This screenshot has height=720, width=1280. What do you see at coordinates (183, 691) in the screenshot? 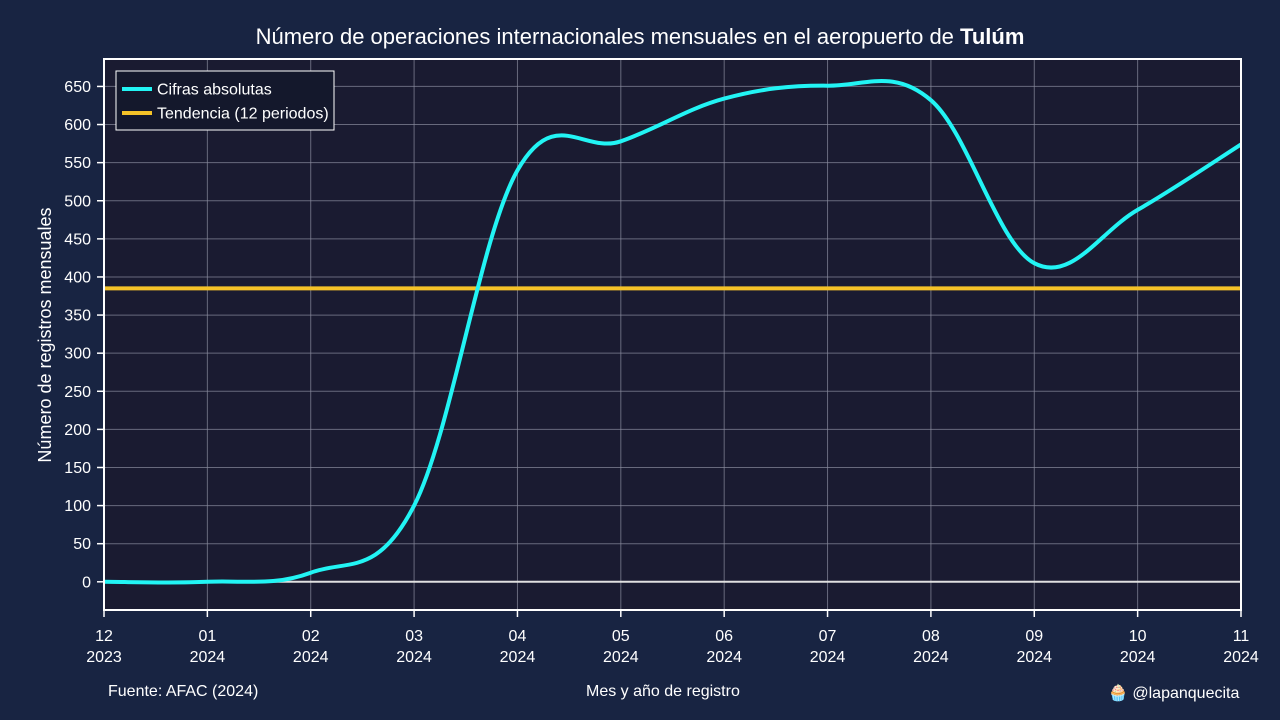
I see `source-note: Fuente: AFAC (2024)` at bounding box center [183, 691].